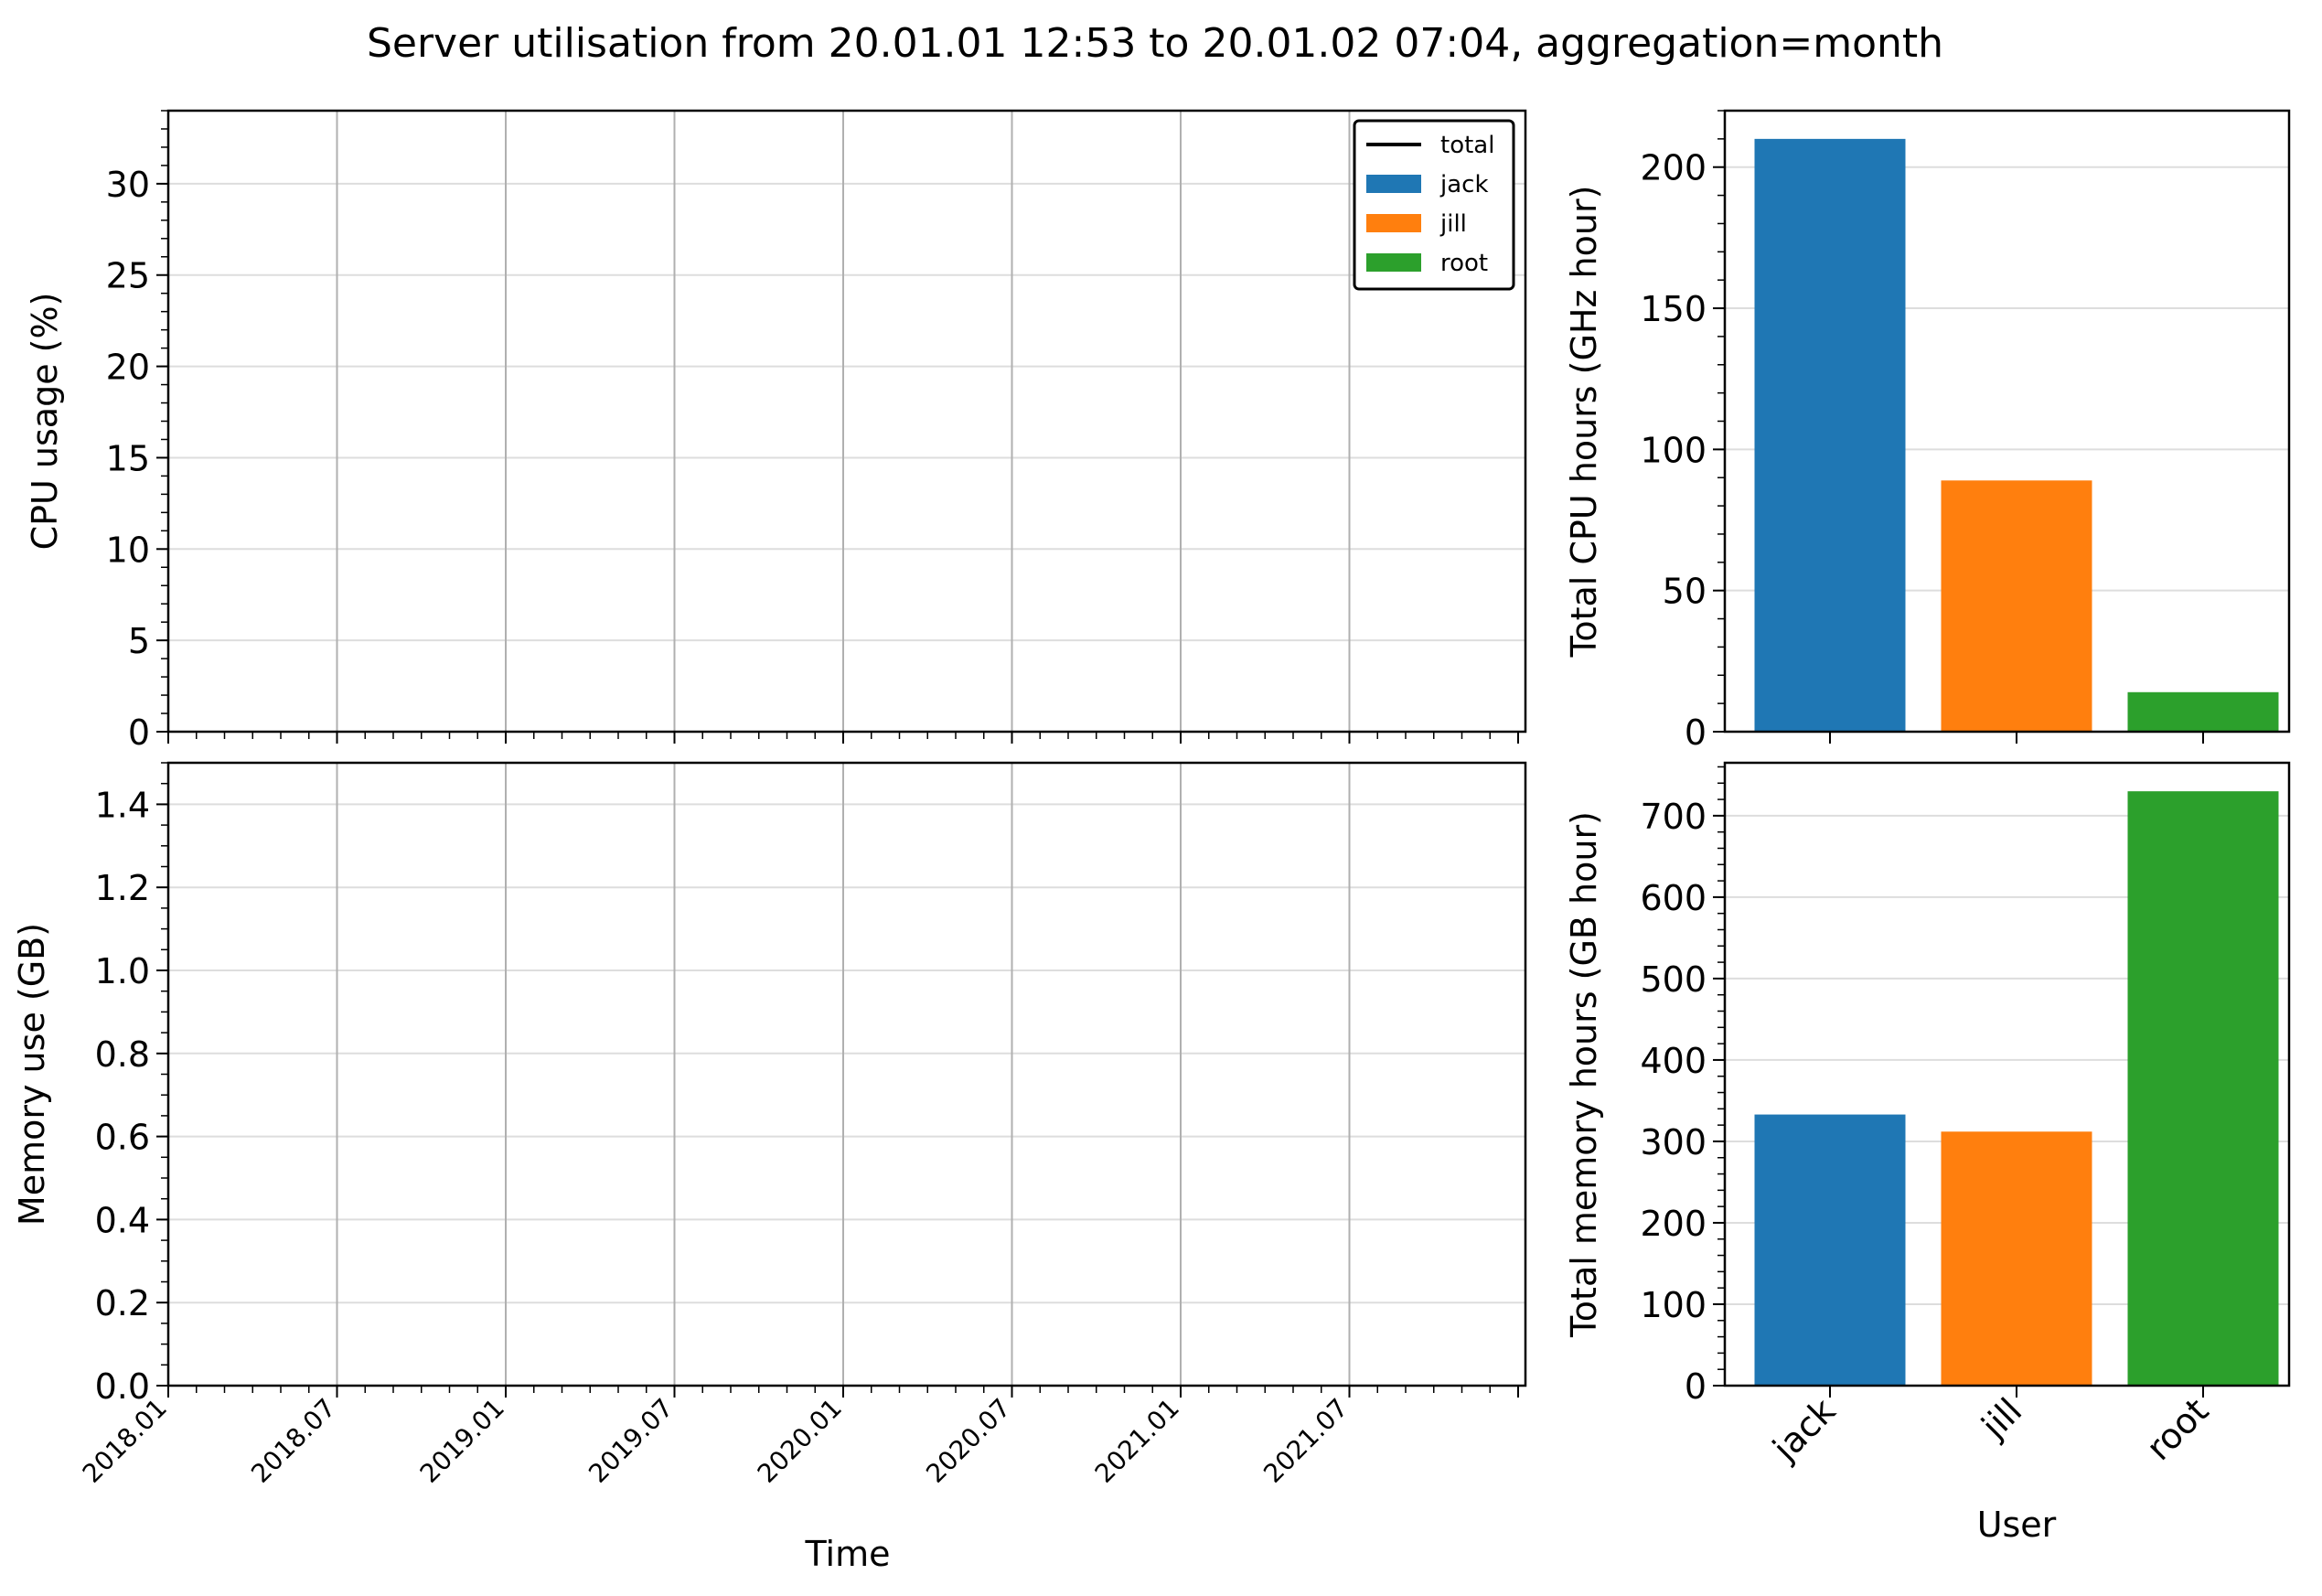  I want to click on y-tick-label: 1.0, so click(122, 971).